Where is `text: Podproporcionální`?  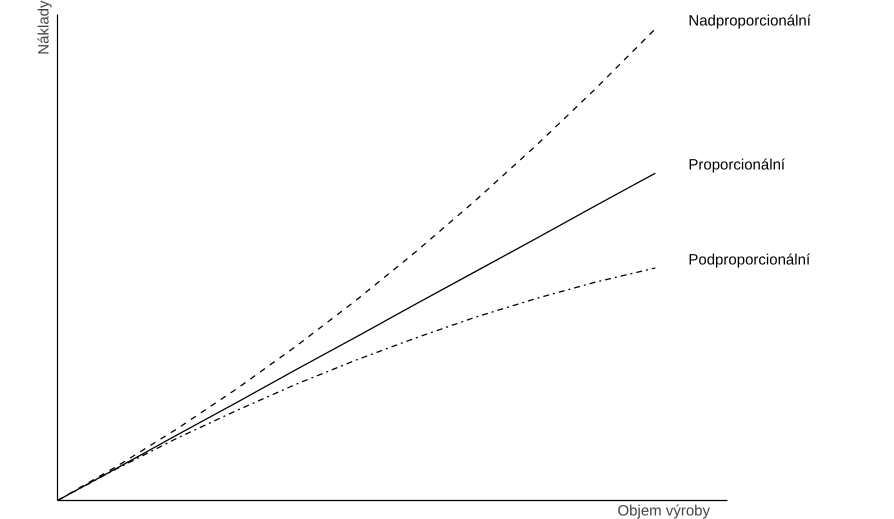
text: Podproporcionální is located at coordinates (749, 259).